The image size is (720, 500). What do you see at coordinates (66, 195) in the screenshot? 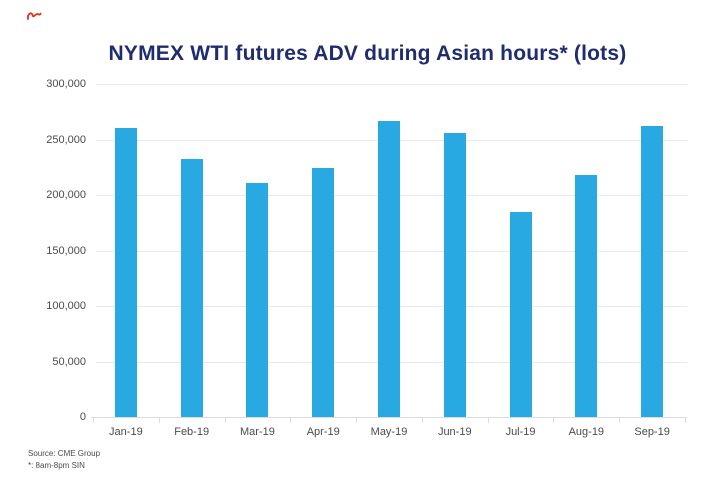
I see `y-tick-label-200000: 200,000` at bounding box center [66, 195].